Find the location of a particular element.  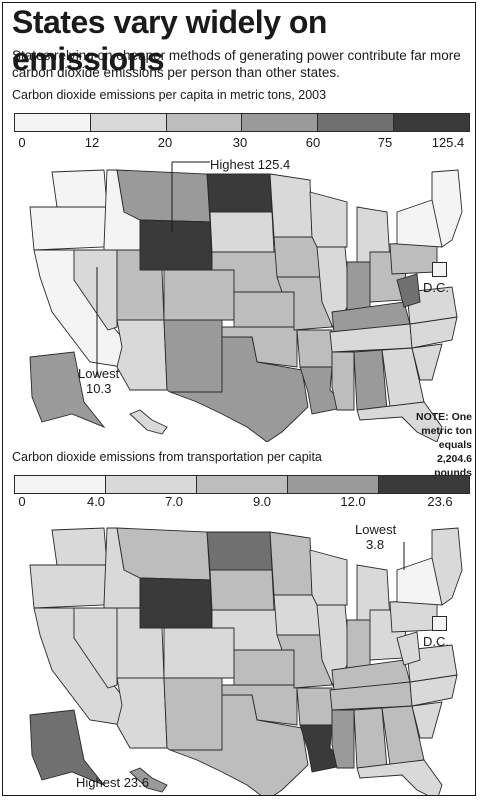

legend-tick-label: 12.0 is located at coordinates (353, 501).